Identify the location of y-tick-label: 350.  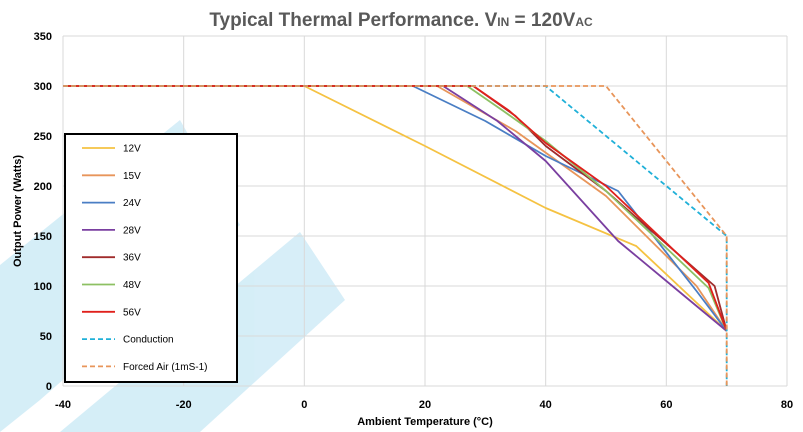
(43, 37).